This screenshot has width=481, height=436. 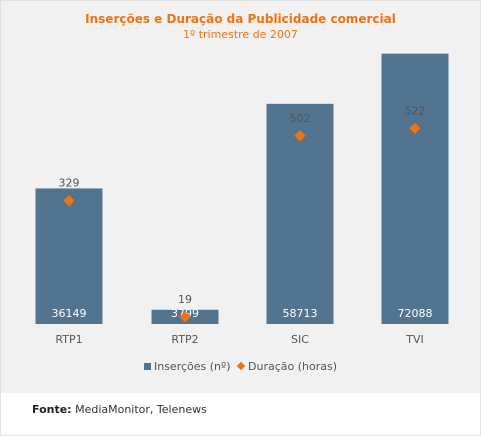 I want to click on legend-item-insercoes: Inserções (nº), so click(x=187, y=366).